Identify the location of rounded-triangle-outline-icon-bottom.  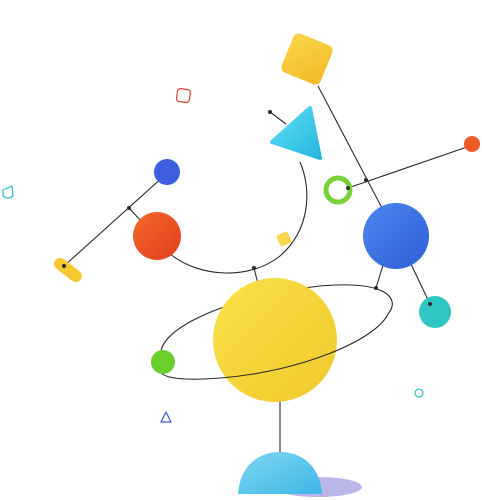
(166, 417).